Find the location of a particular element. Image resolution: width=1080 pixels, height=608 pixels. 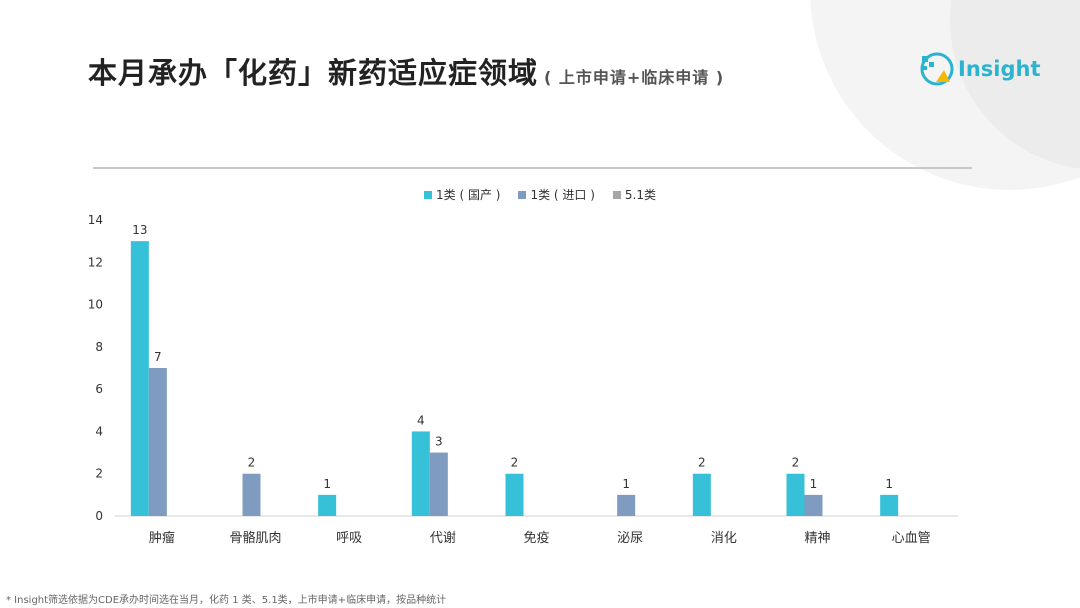

y-tick-label: 10 is located at coordinates (95, 305).